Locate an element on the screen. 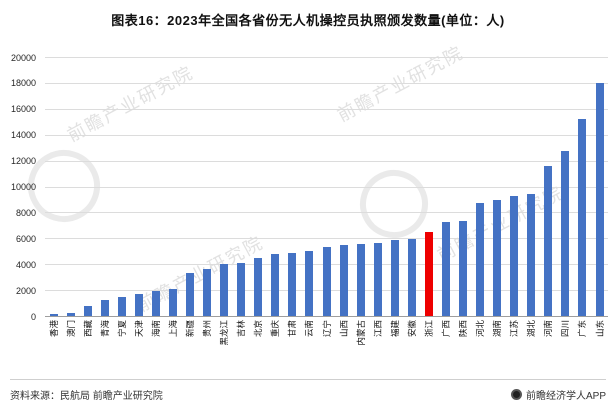 The image size is (616, 407). bar-河南 is located at coordinates (548, 240).